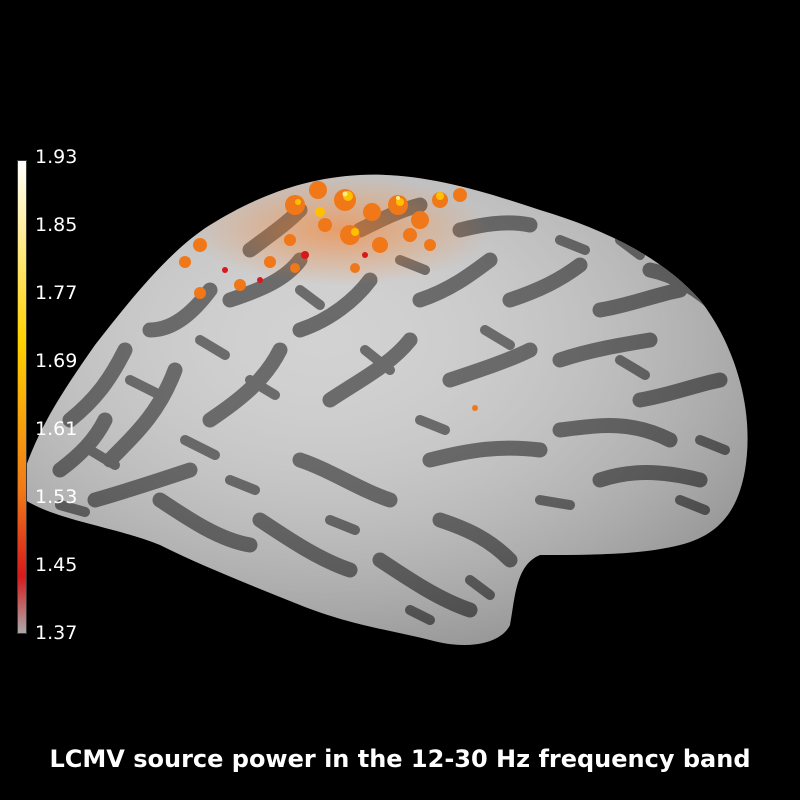 Image resolution: width=800 pixels, height=800 pixels. Describe the element at coordinates (56, 361) in the screenshot. I see `colorbar-tick-label: 1.69` at that location.